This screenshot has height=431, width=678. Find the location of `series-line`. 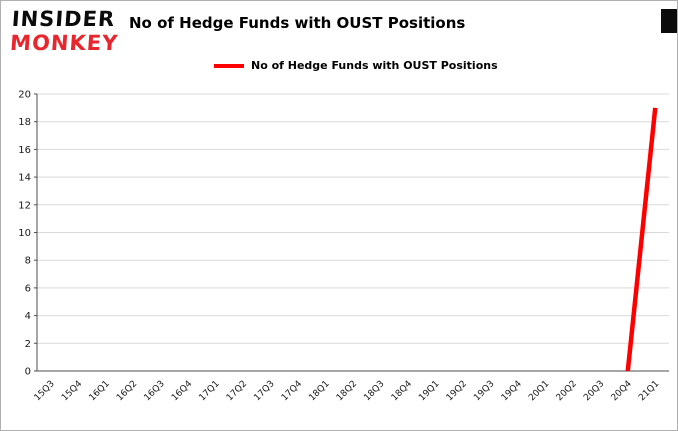

series-line is located at coordinates (641, 239).